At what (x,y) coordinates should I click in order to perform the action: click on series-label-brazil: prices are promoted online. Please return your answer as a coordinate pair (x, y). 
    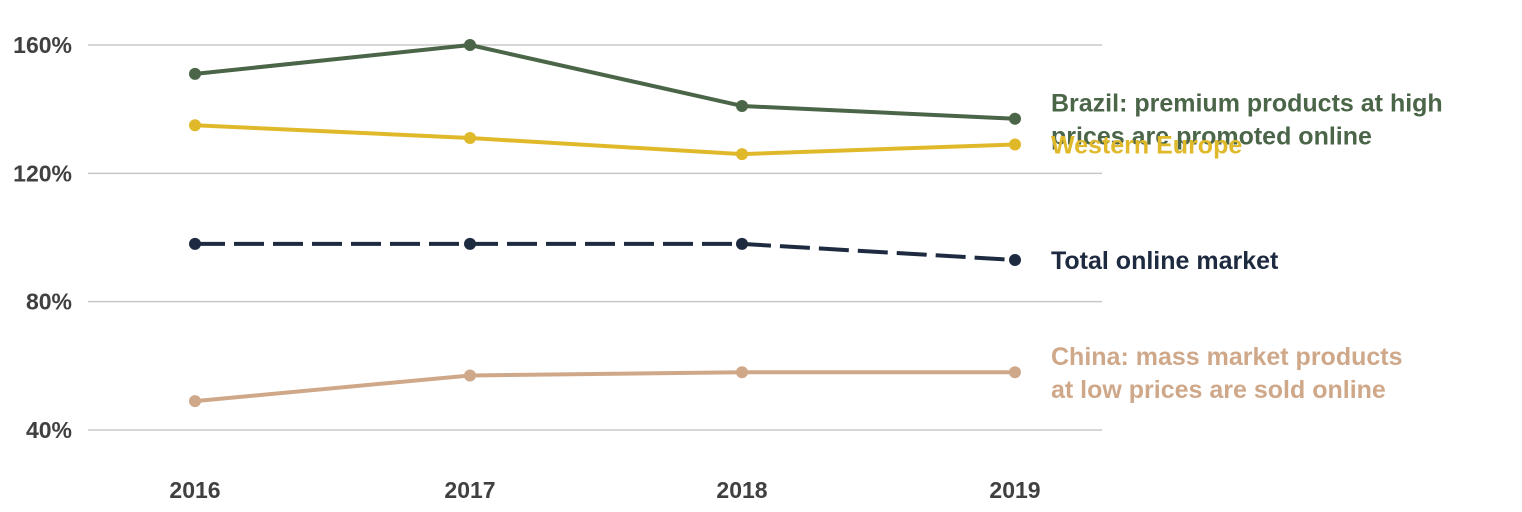
    Looking at the image, I should click on (1211, 136).